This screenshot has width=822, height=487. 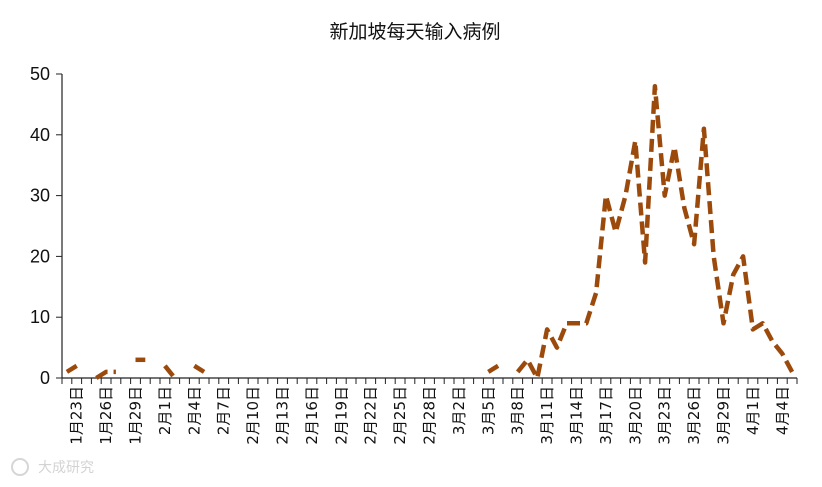 I want to click on x-tick-label: 2月13日, so click(x=283, y=415).